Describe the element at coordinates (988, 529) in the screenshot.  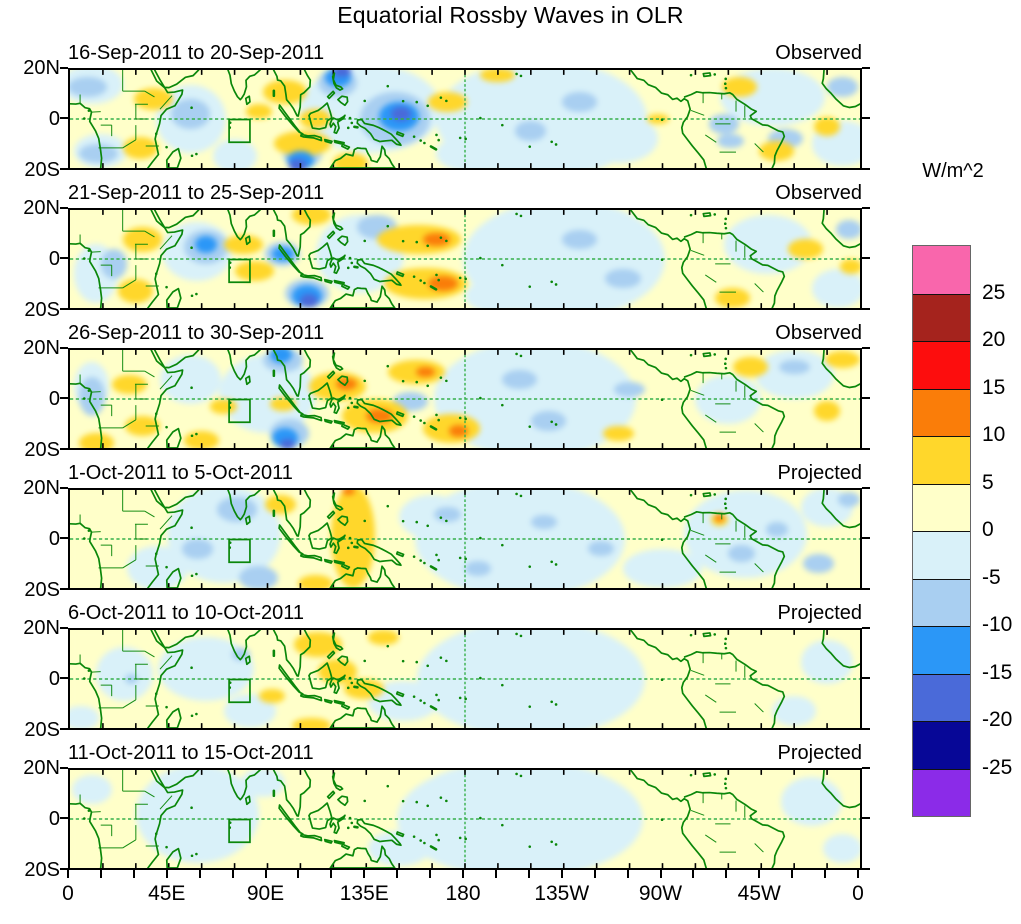
I see `colorbar-tick-label: 0` at that location.